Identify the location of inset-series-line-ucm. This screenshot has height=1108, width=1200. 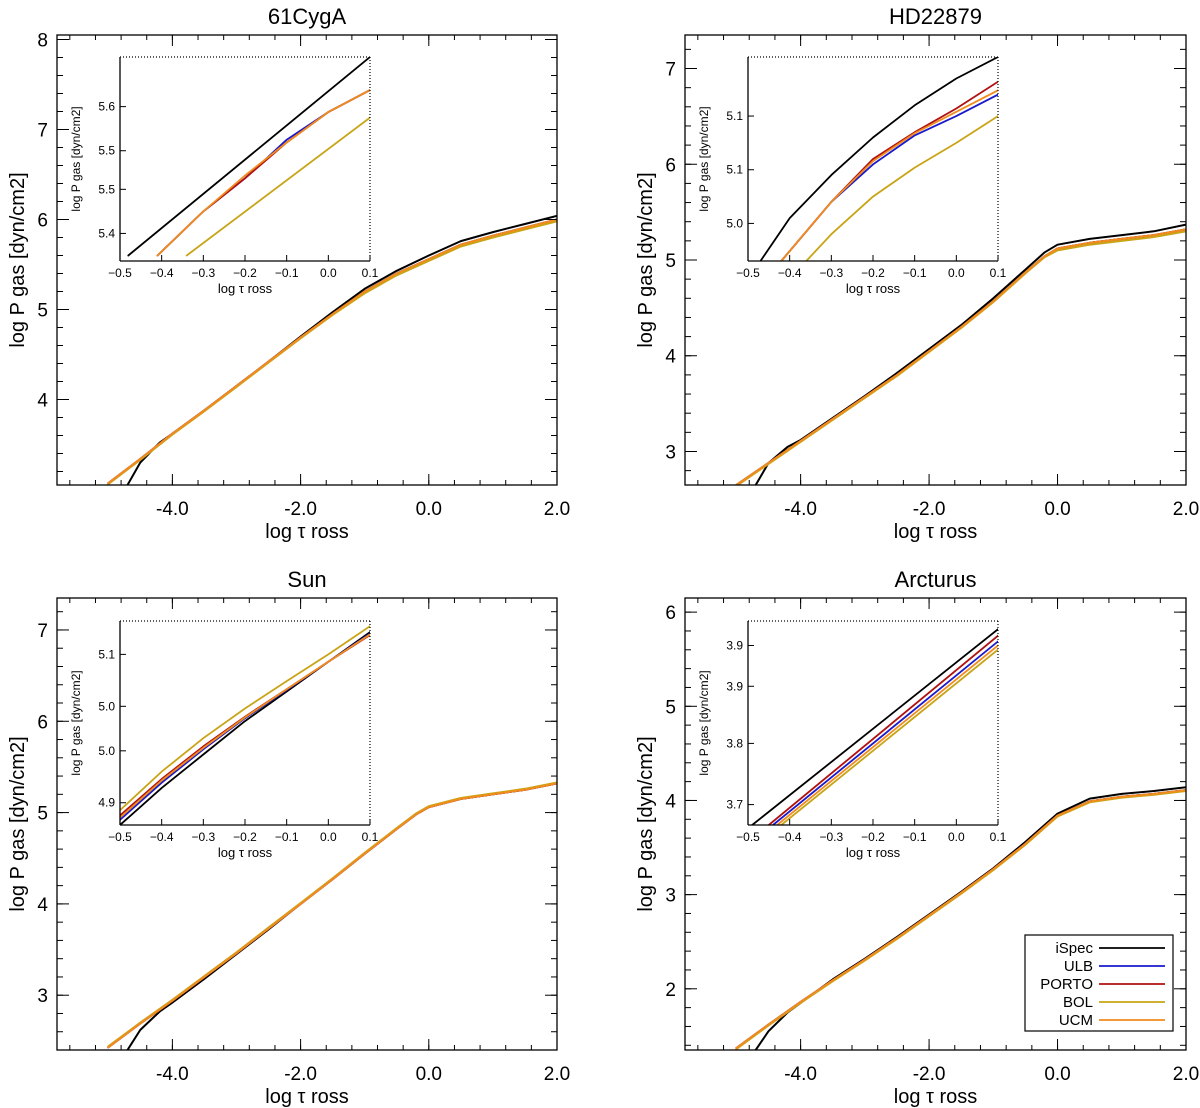
(889, 175).